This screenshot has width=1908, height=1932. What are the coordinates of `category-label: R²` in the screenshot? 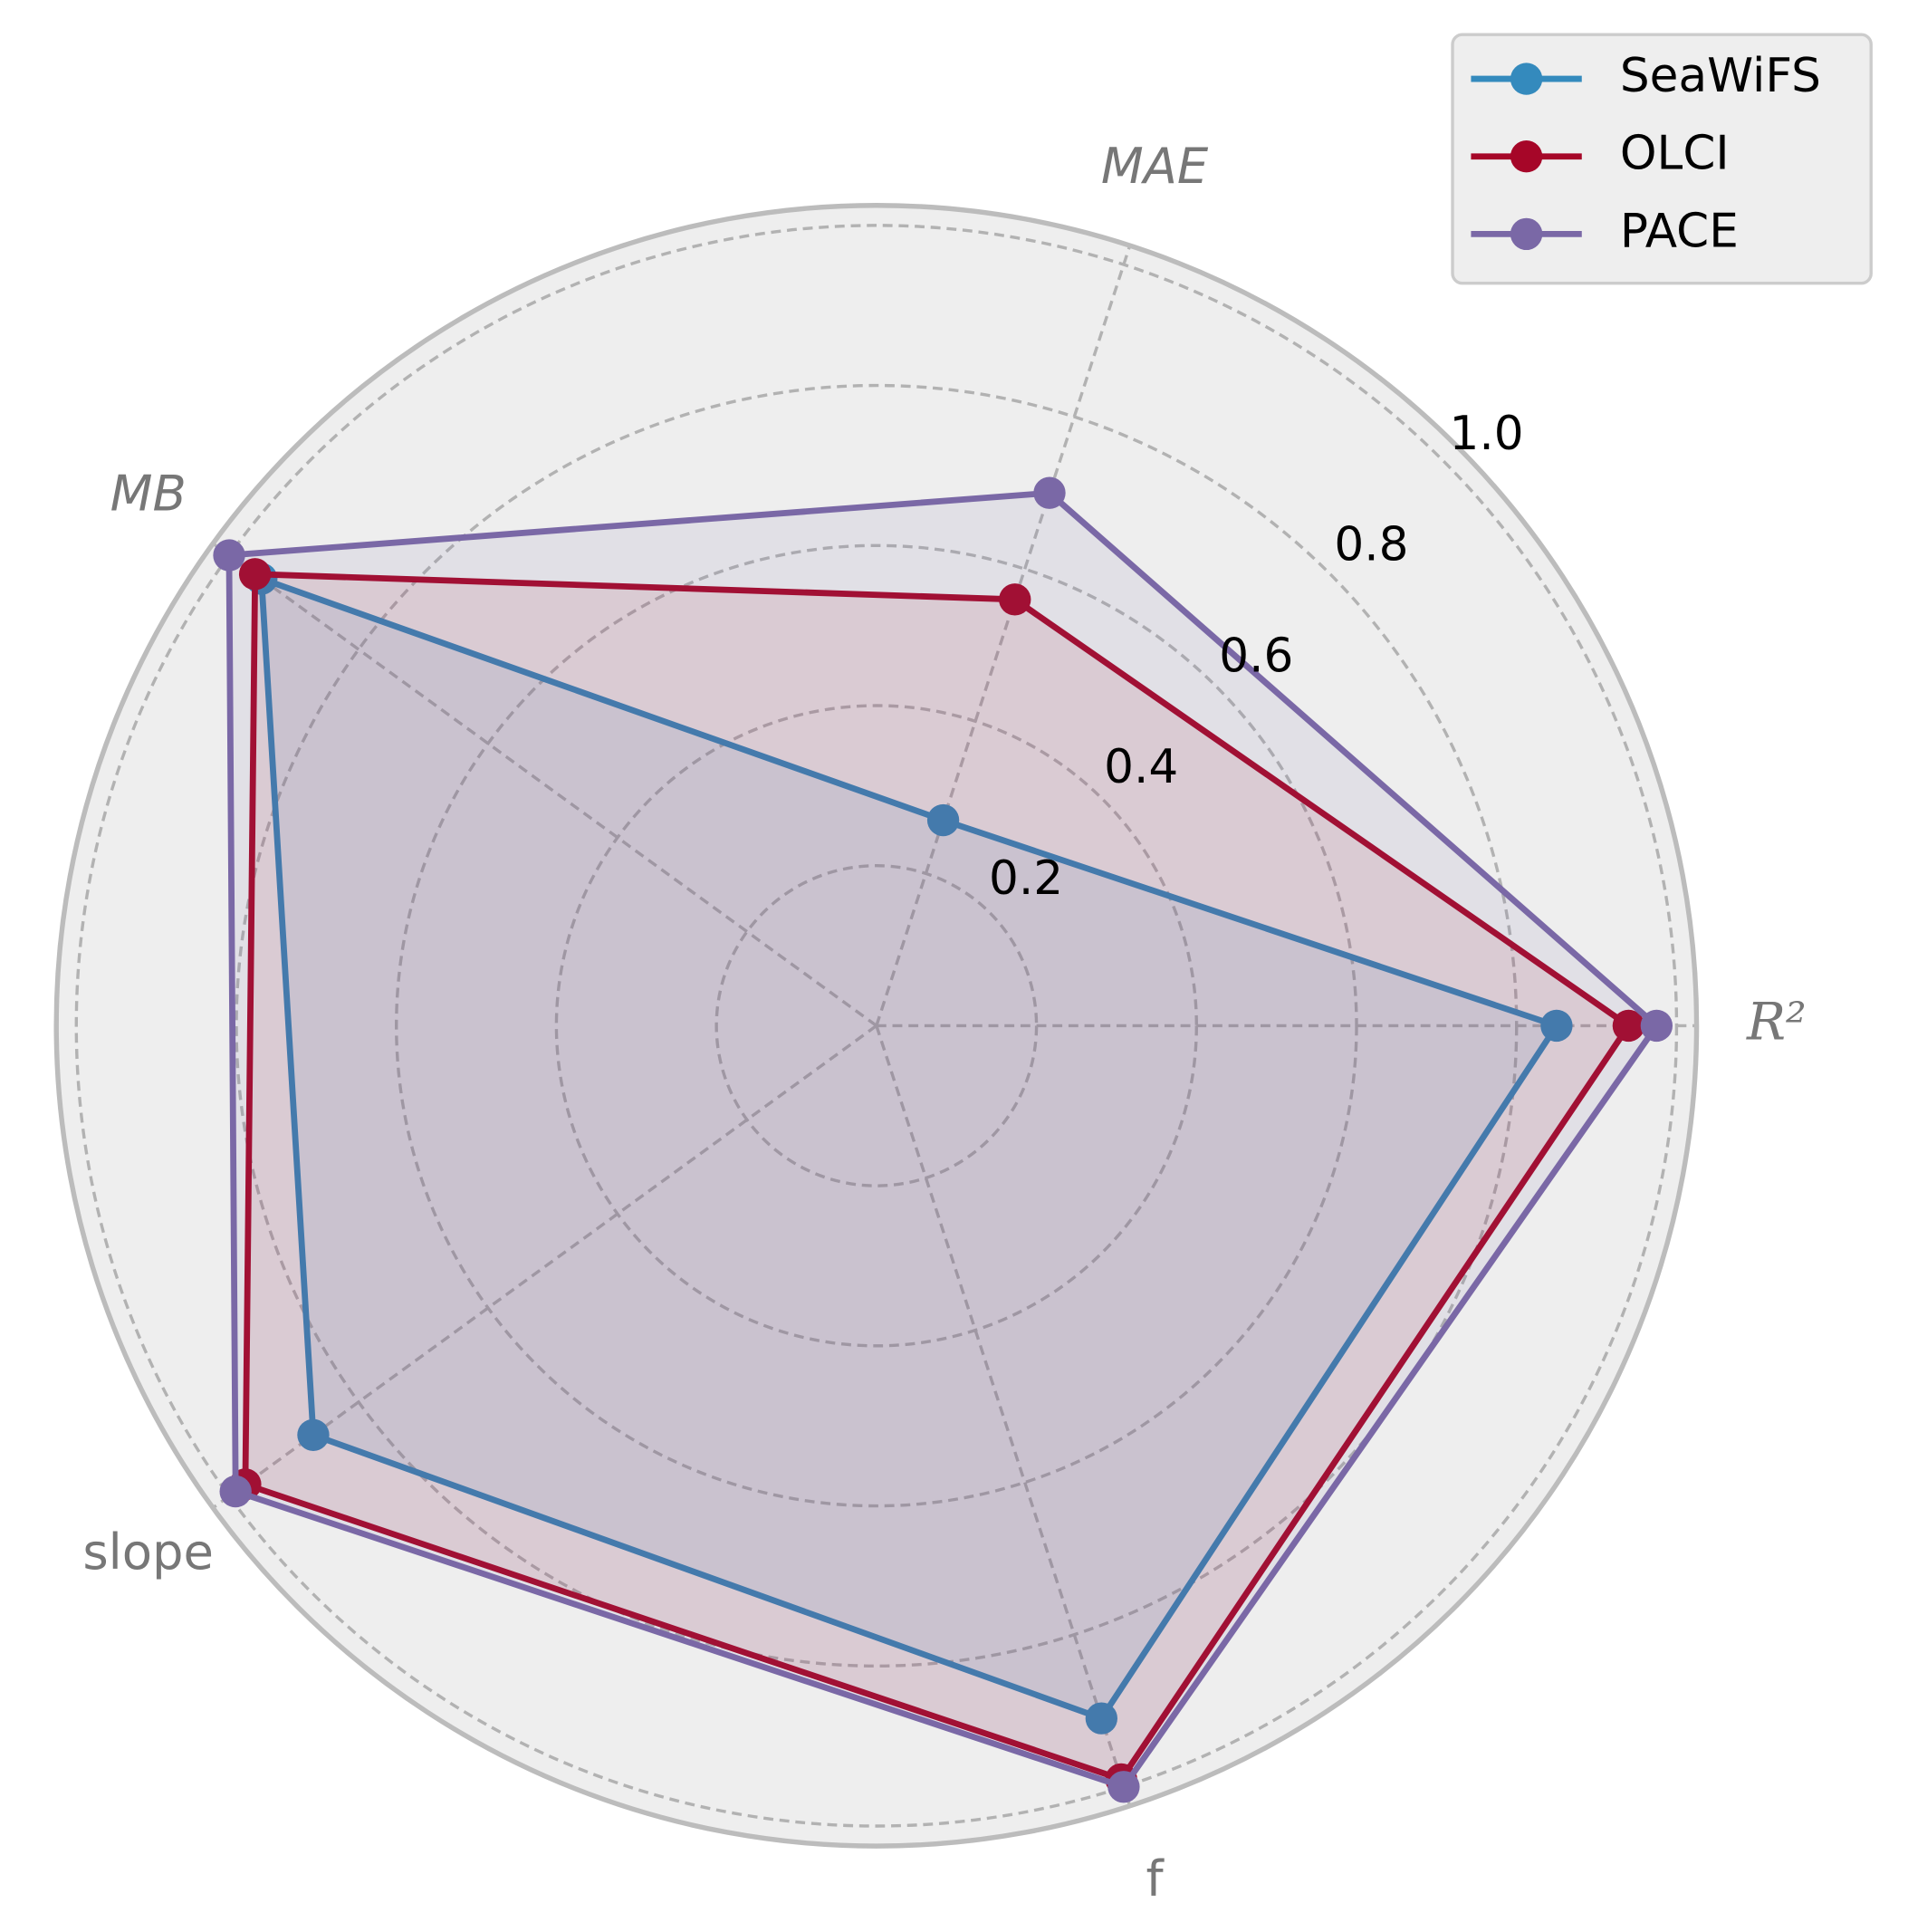 It's located at (1777, 1022).